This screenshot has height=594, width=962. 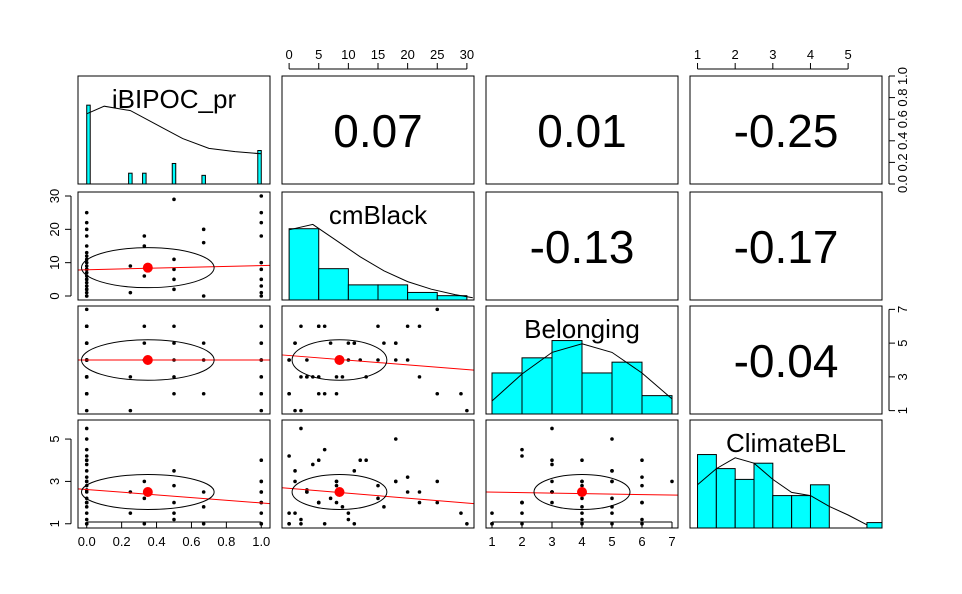 I want to click on tick-label: 4, so click(x=810, y=54).